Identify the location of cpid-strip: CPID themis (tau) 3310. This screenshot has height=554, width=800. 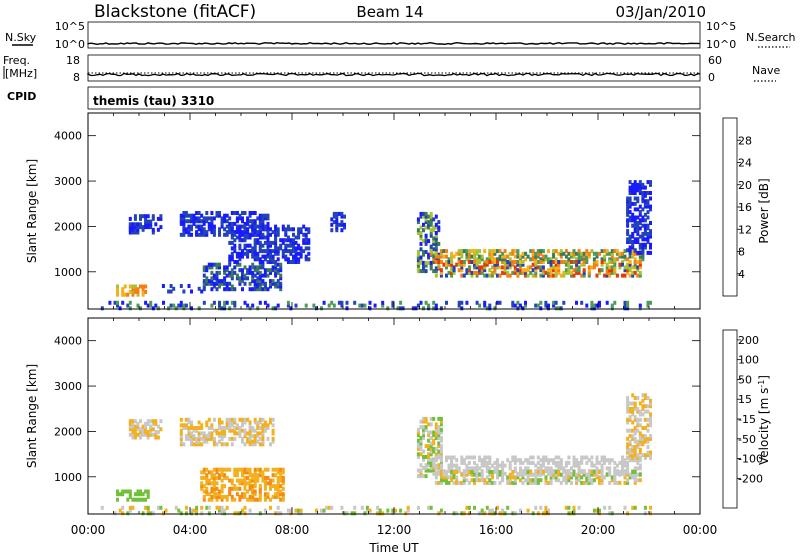
(354, 98).